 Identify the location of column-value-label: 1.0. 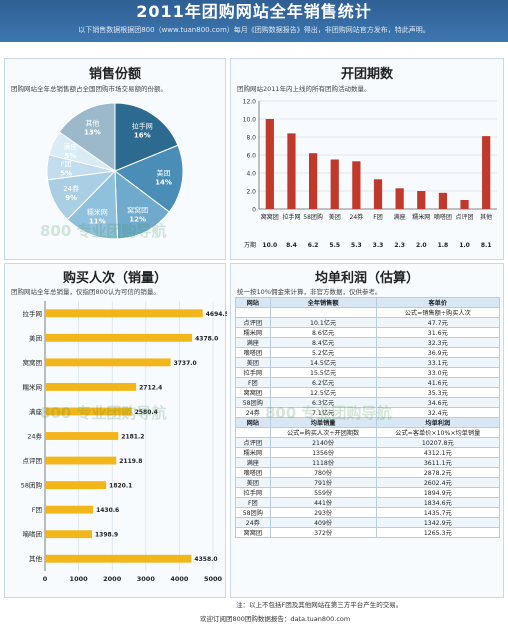
(464, 245).